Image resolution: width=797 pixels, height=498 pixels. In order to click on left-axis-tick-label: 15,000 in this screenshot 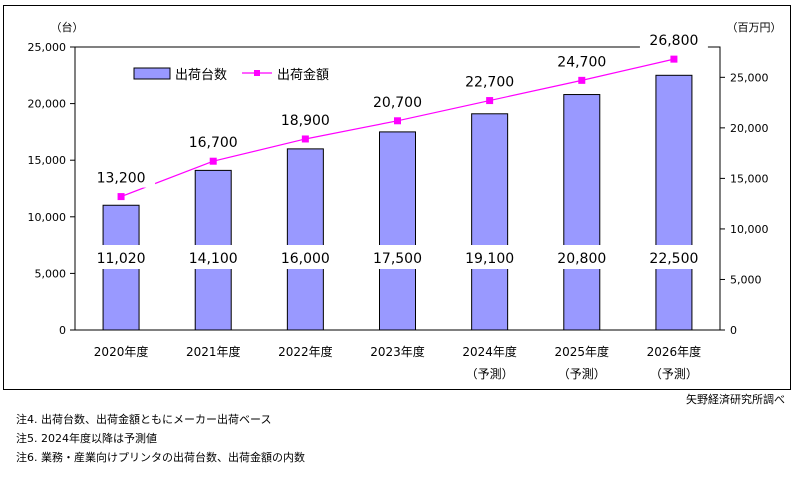, I will do `click(47, 160)`.